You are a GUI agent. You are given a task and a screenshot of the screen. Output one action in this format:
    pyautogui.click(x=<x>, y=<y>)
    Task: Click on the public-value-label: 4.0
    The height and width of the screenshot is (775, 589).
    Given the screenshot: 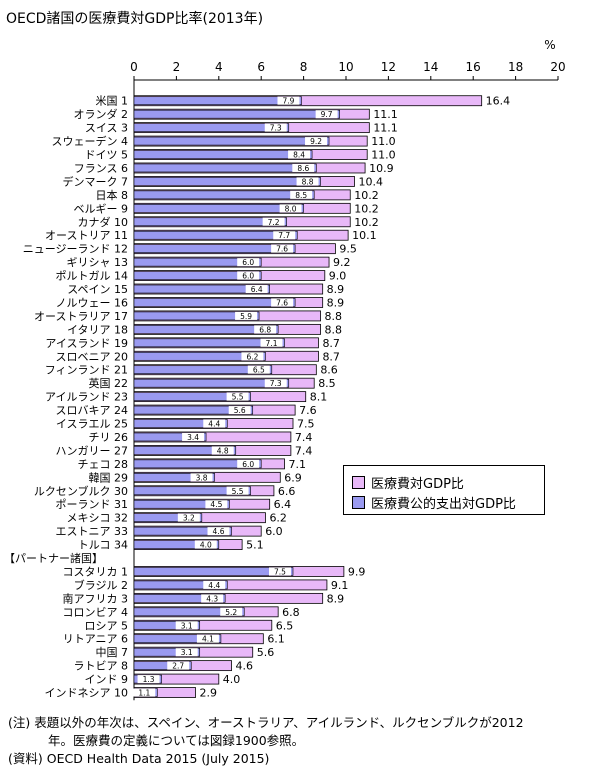 What is the action you would take?
    pyautogui.click(x=206, y=545)
    